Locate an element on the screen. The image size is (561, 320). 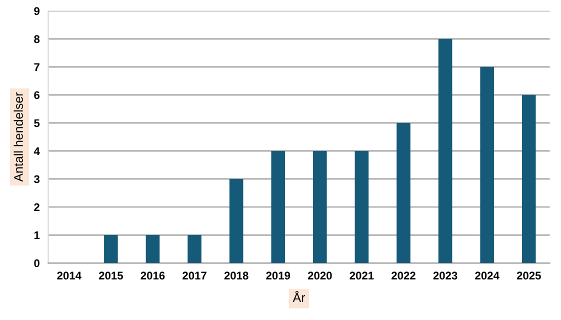
y-axis-title: Antall hendelser is located at coordinates (18, 137).